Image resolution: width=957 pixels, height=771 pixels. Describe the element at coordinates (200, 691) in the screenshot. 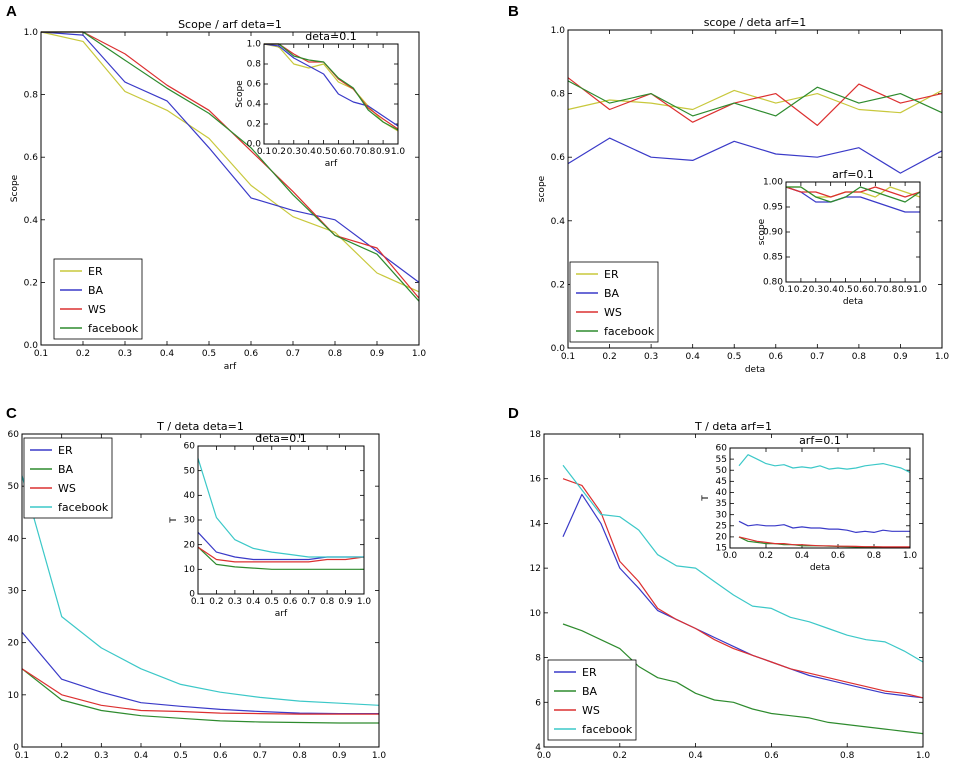

I see `panel-c-main-series-ws` at that location.